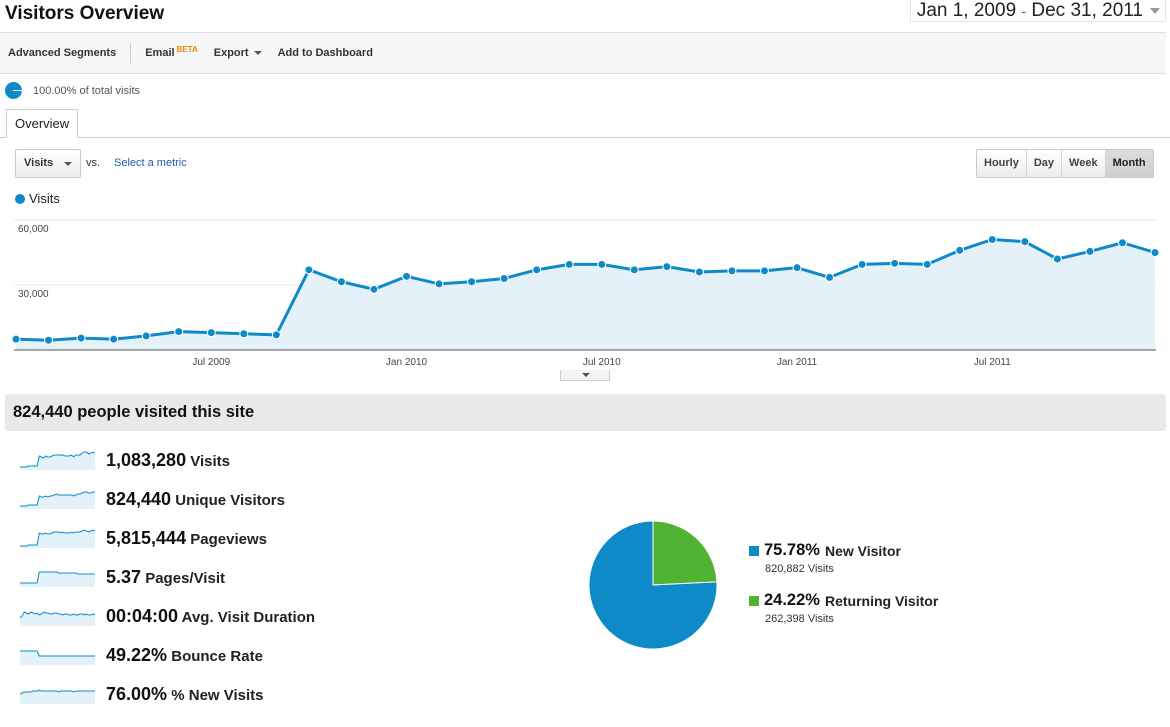  I want to click on metric-row: 824,440 Unique Visitors, so click(220, 504).